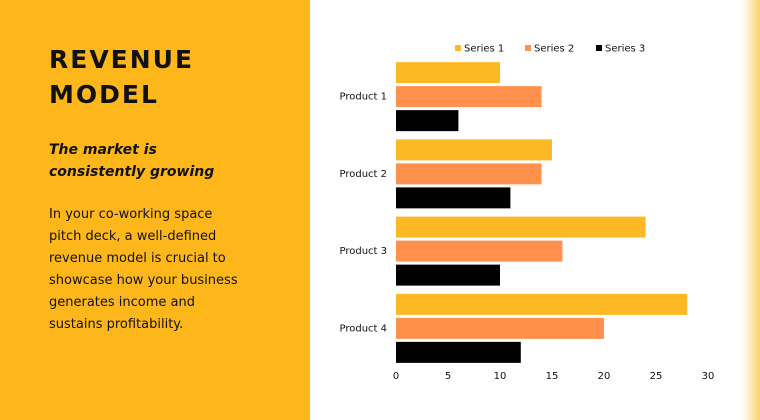 The width and height of the screenshot is (760, 420). What do you see at coordinates (121, 77) in the screenshot?
I see `slide-title: REVENUE MODEL` at bounding box center [121, 77].